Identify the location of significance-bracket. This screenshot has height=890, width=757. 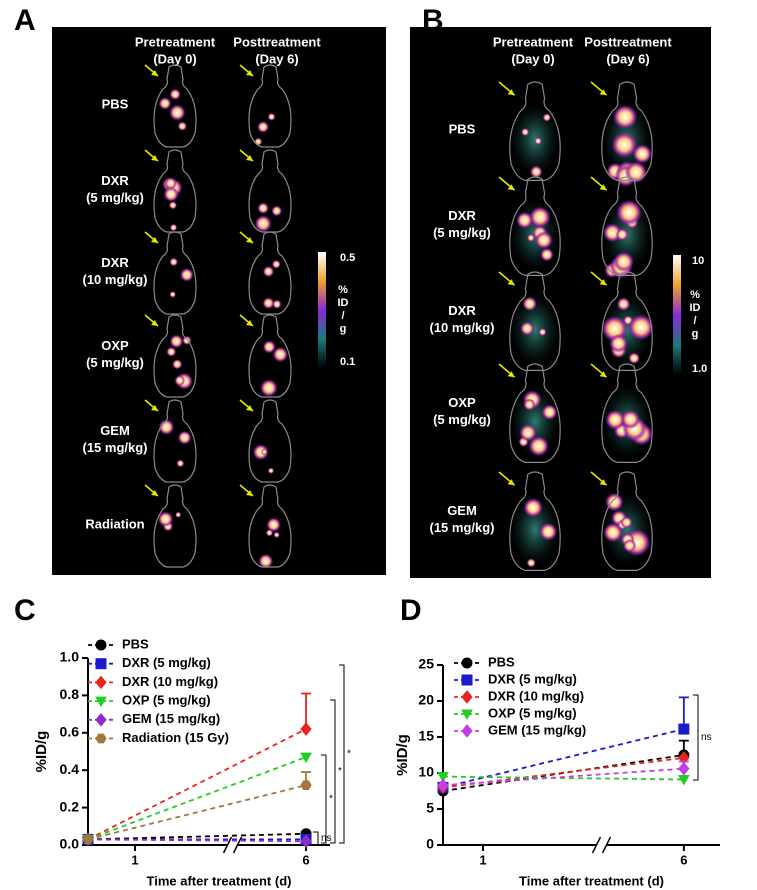
(333, 771).